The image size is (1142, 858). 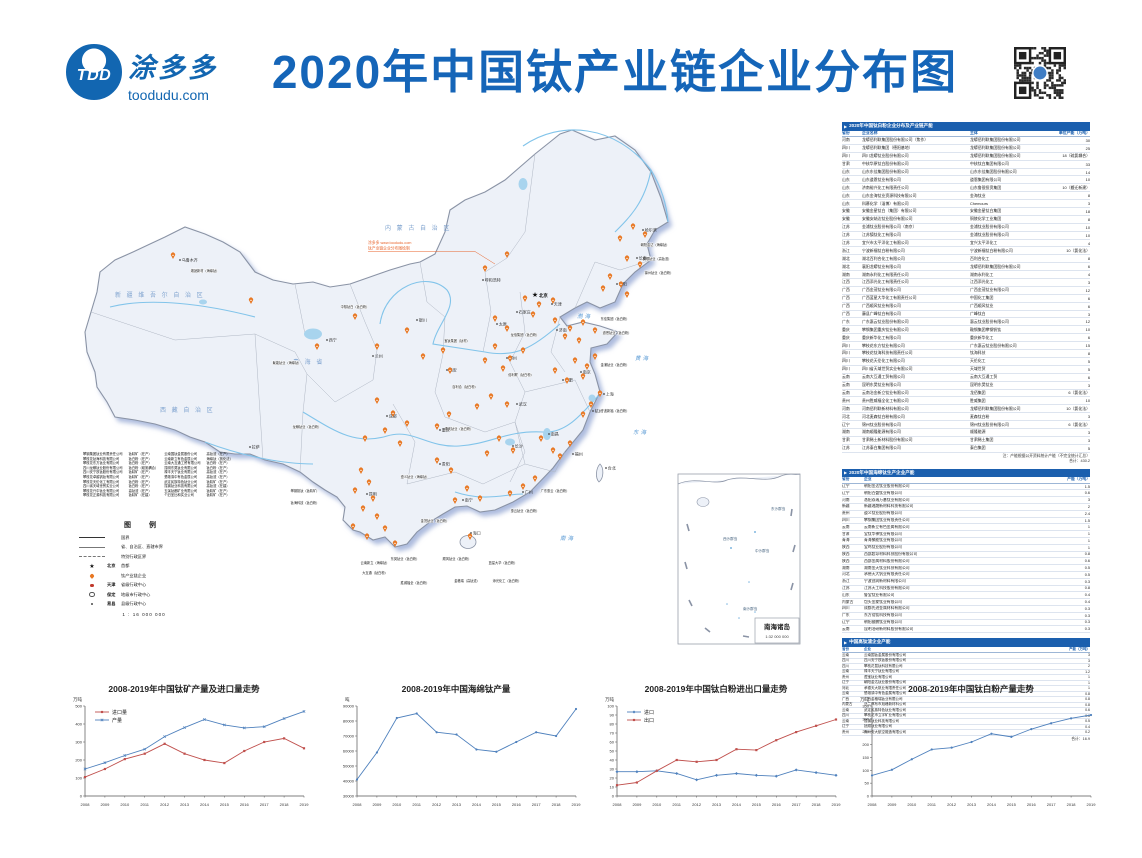 I want to click on city-label: 台北, so click(x=610, y=467).